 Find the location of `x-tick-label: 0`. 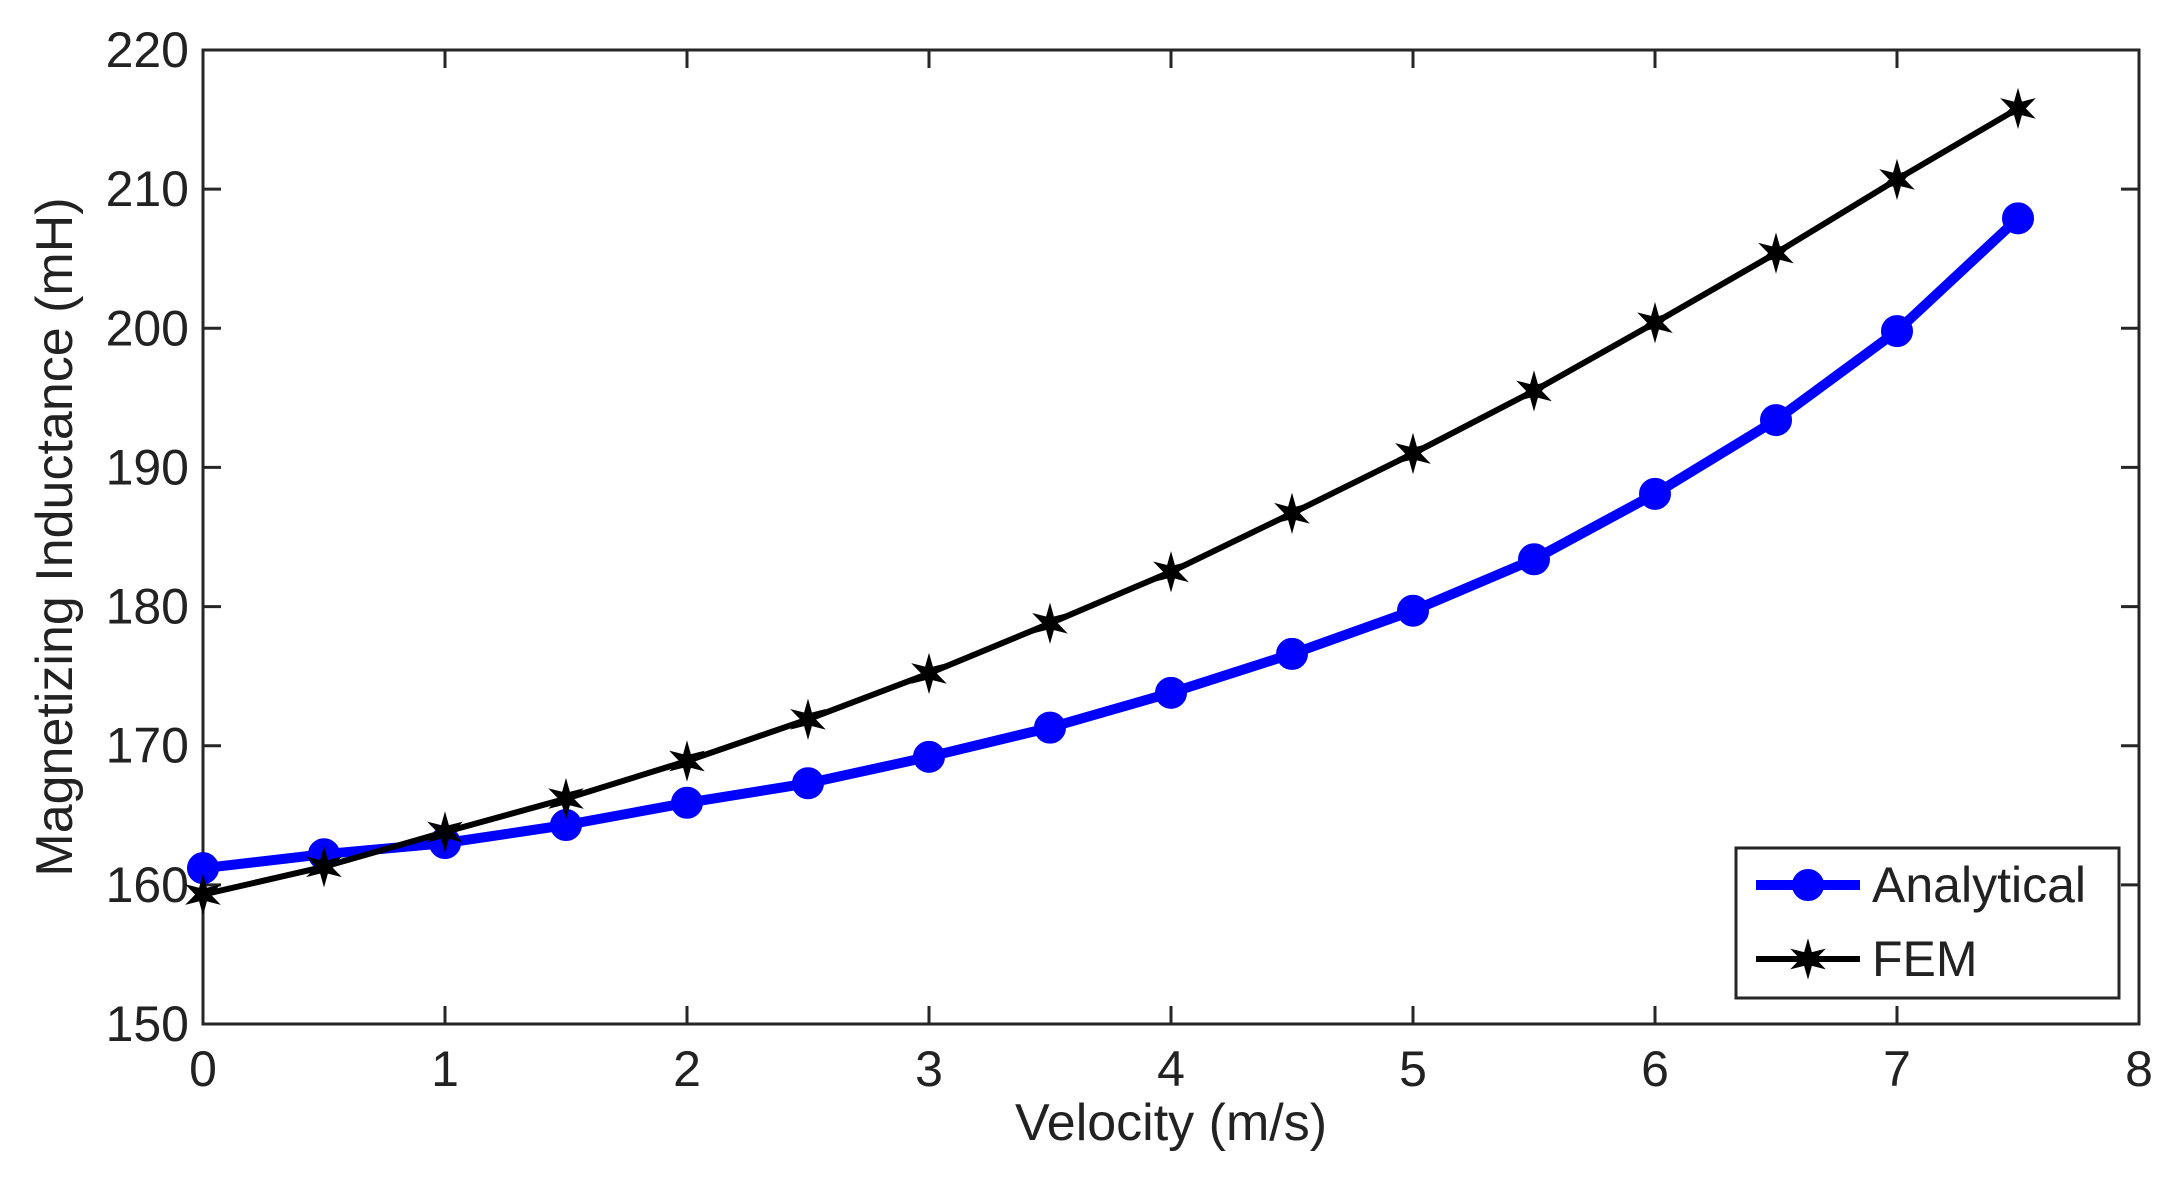

x-tick-label: 0 is located at coordinates (203, 1069).